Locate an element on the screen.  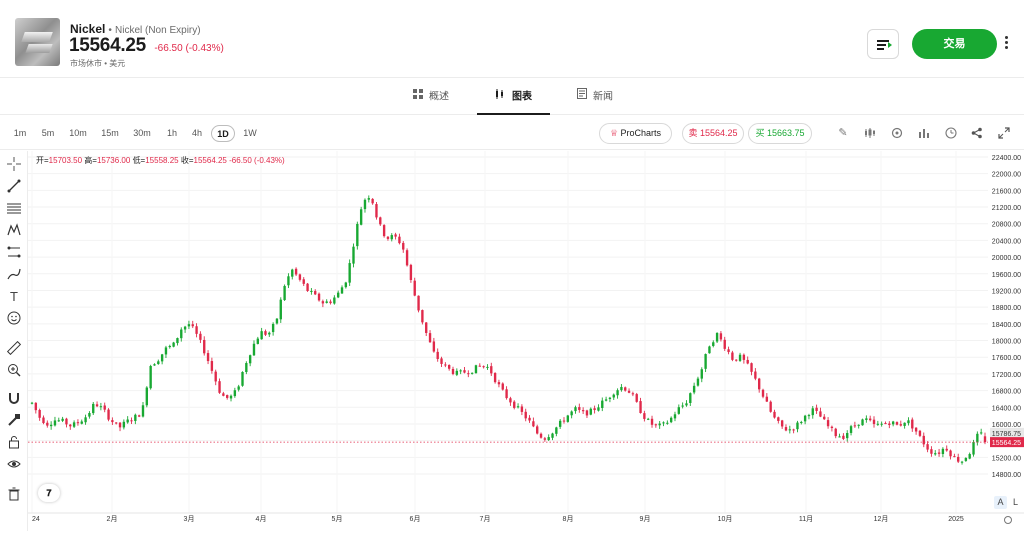
x-tick-label: 7月 is located at coordinates (485, 519).